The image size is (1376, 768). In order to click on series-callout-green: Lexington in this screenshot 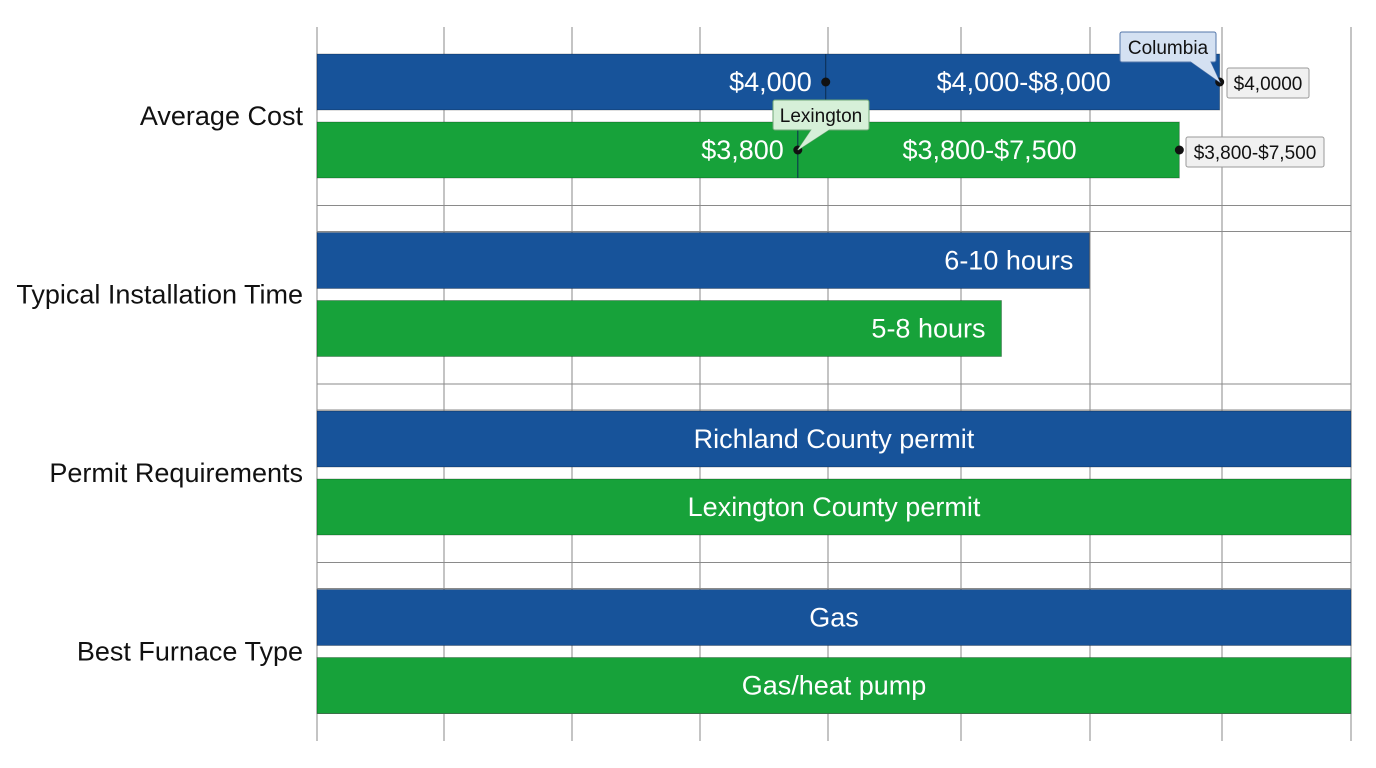, I will do `click(821, 125)`.